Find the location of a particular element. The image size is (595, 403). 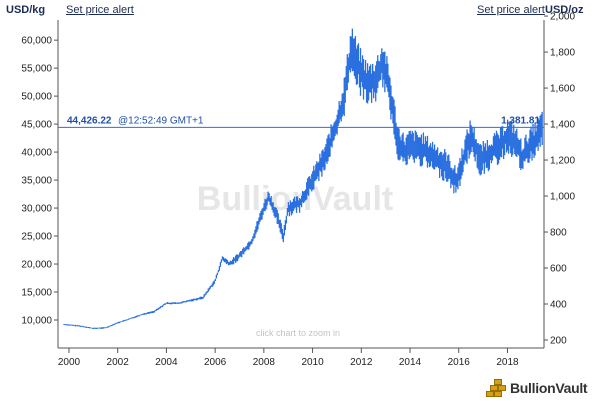

y-left-tick-label: 10,000 is located at coordinates (36, 321).